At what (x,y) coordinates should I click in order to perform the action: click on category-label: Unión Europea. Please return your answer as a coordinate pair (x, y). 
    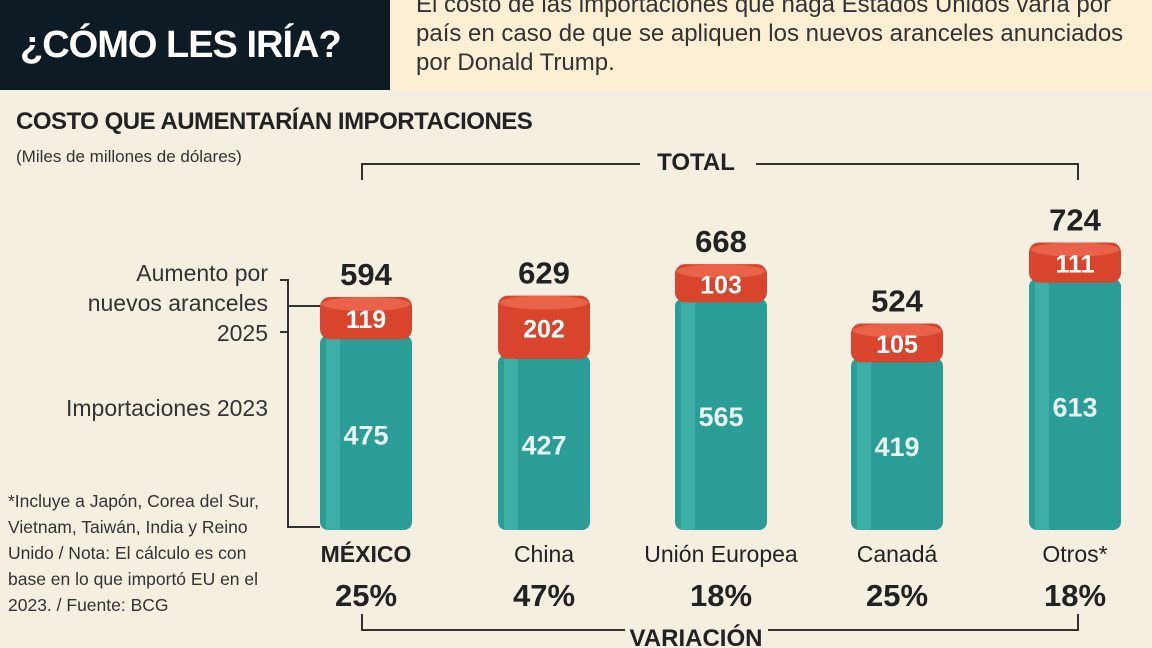
    Looking at the image, I should click on (721, 554).